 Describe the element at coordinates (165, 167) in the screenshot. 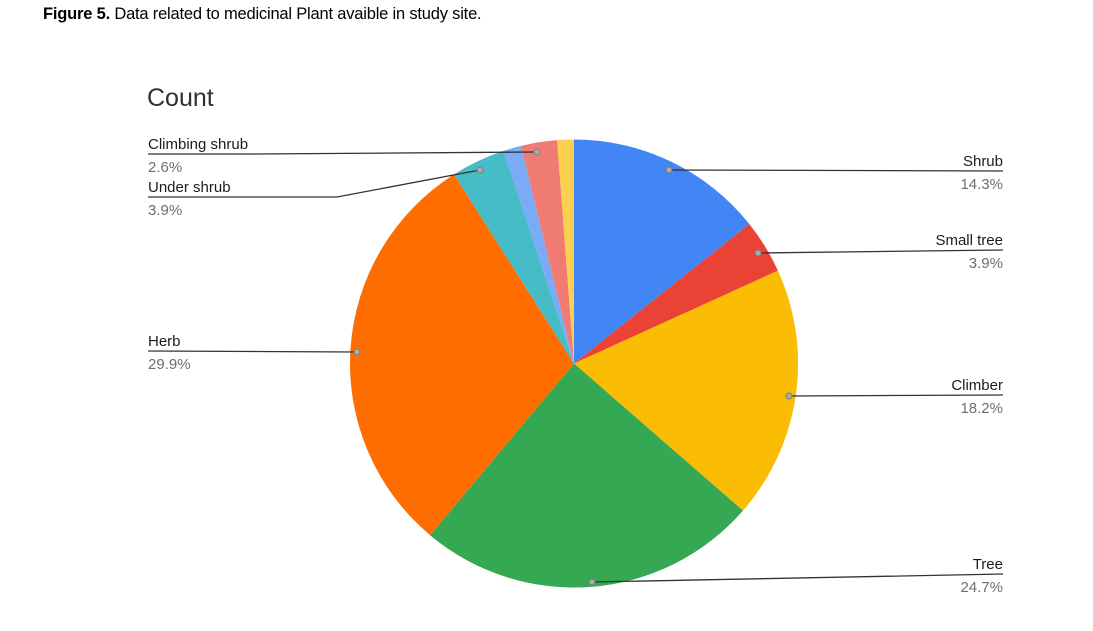

I see `callout-climbing-shrub-percent: 2.6%` at that location.